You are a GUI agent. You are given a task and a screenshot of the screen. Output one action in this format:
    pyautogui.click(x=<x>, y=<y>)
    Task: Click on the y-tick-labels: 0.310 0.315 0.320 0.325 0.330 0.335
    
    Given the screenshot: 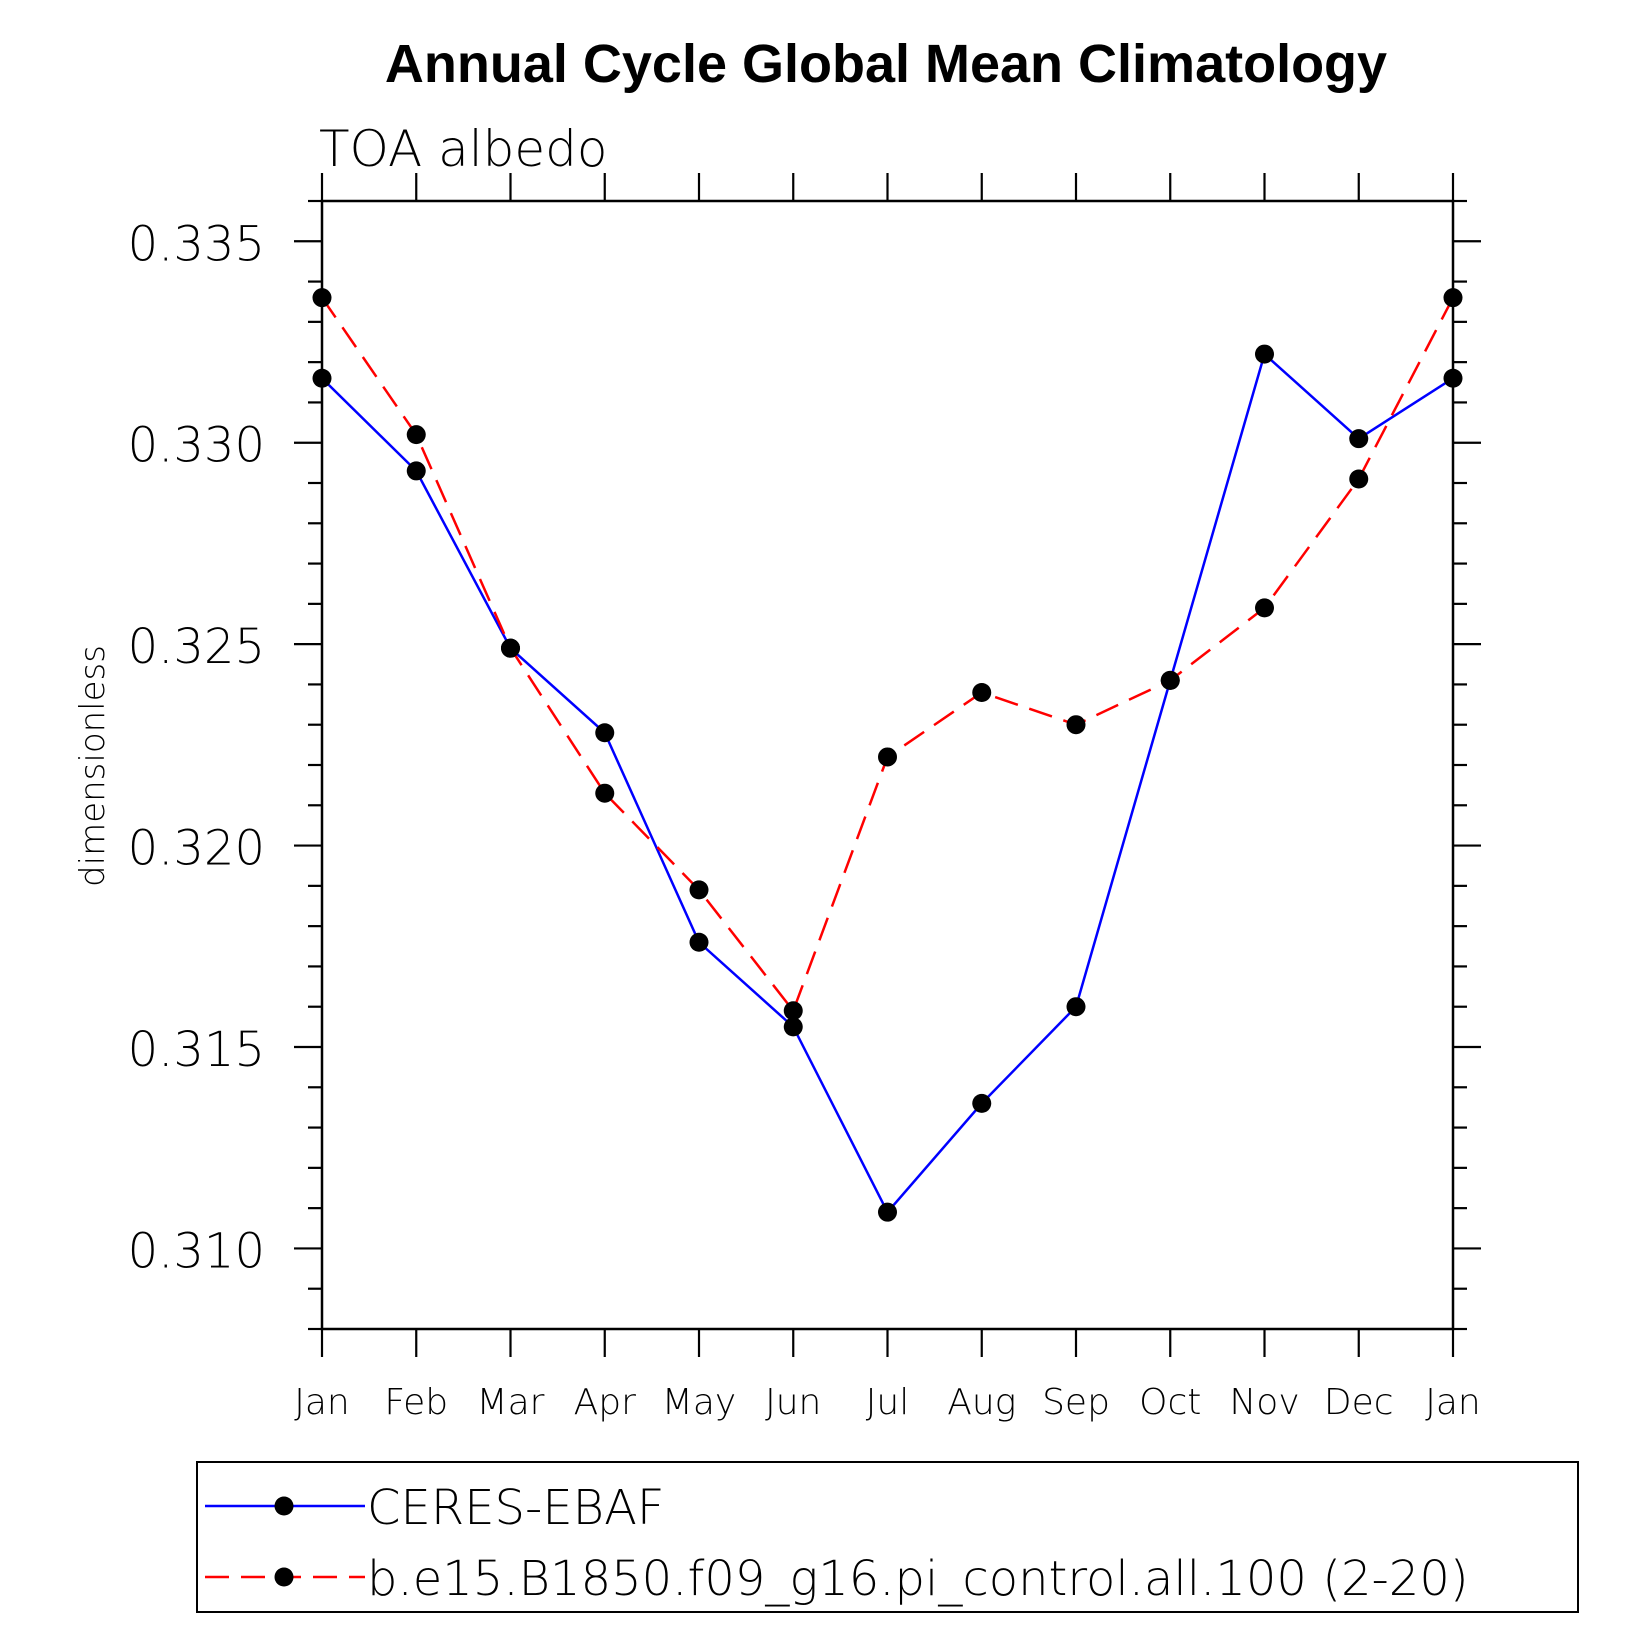 What is the action you would take?
    pyautogui.click(x=196, y=747)
    